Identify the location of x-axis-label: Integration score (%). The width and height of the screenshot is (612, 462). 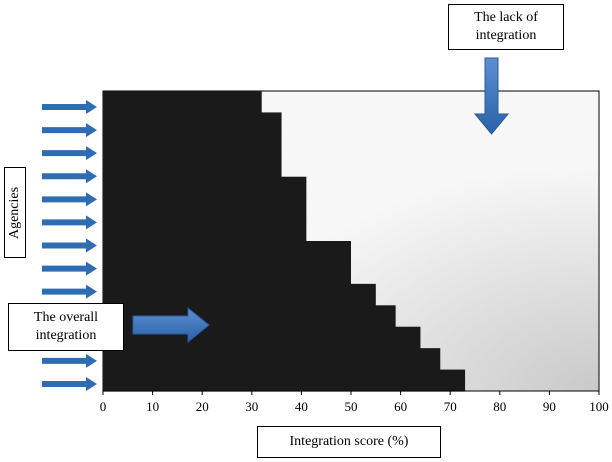
(349, 442).